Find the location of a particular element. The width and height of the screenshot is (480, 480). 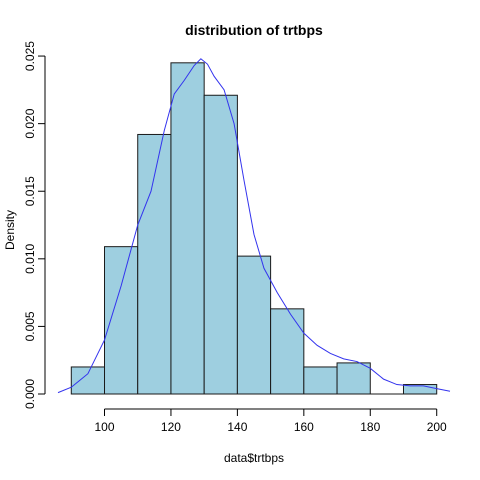

x-tick-label: 140 is located at coordinates (237, 427).